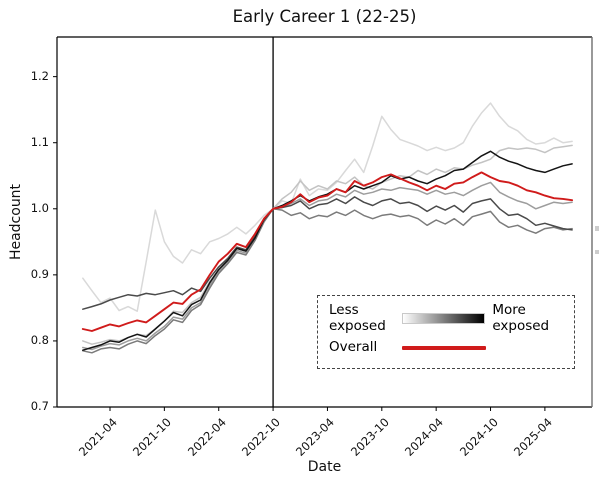 The width and height of the screenshot is (602, 486). What do you see at coordinates (39, 75) in the screenshot?
I see `y-tick-label: 1.2` at bounding box center [39, 75].